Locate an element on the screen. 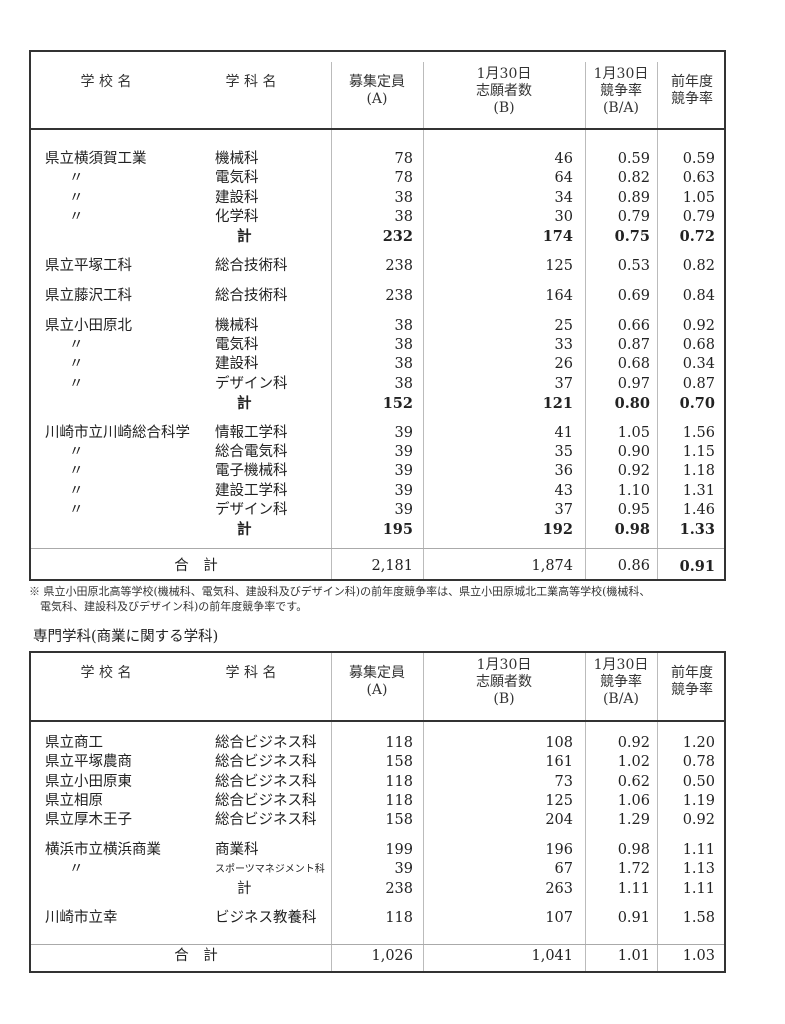 Image resolution: width=785 pixels, height=1024 pixels. cell-school: 横浜市立横浜商業 is located at coordinates (103, 850).